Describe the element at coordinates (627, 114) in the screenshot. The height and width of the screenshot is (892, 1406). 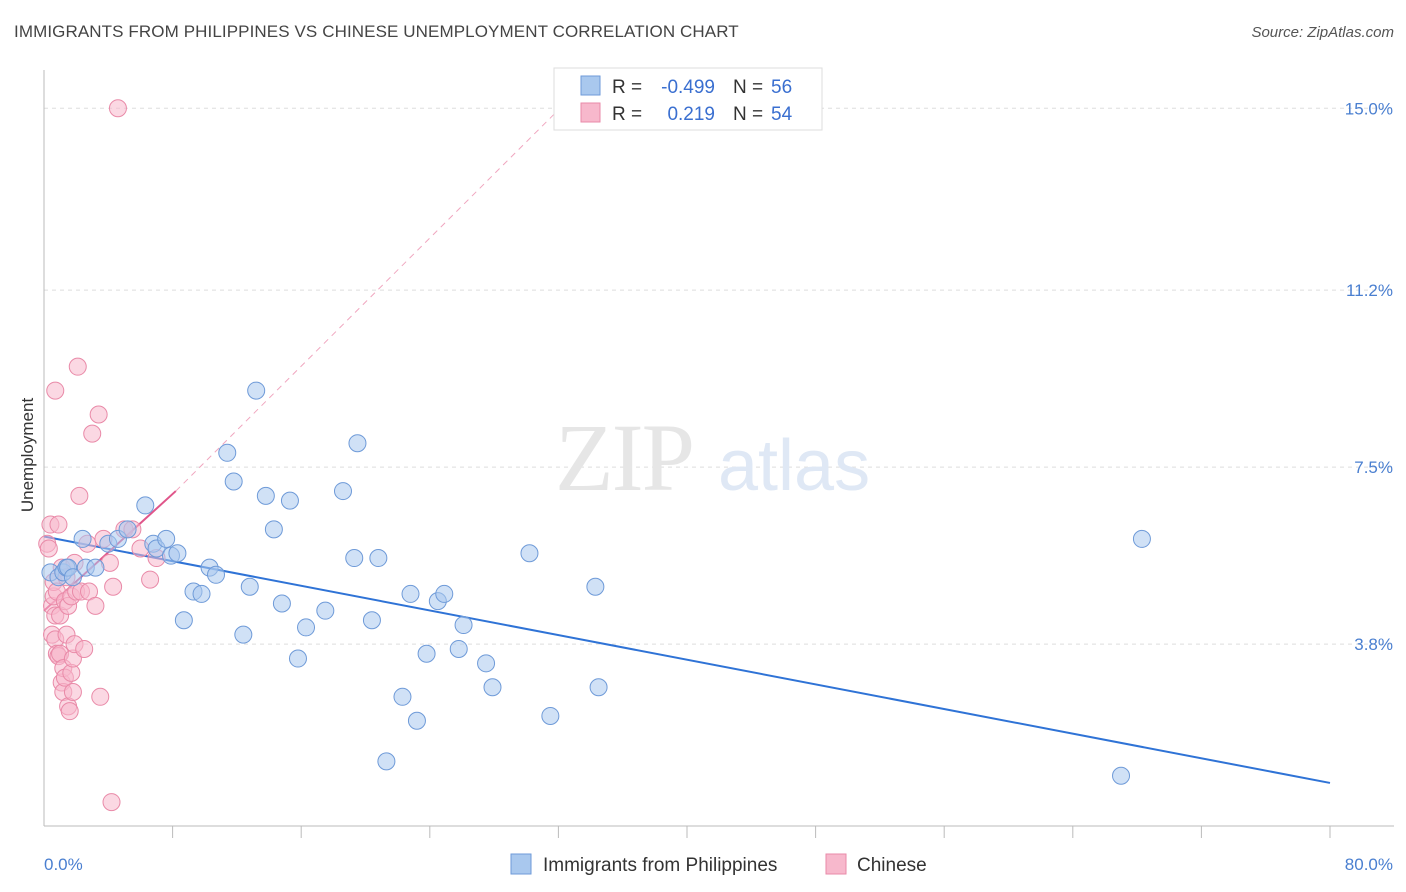
I see `legend-r-label-2: R =` at that location.